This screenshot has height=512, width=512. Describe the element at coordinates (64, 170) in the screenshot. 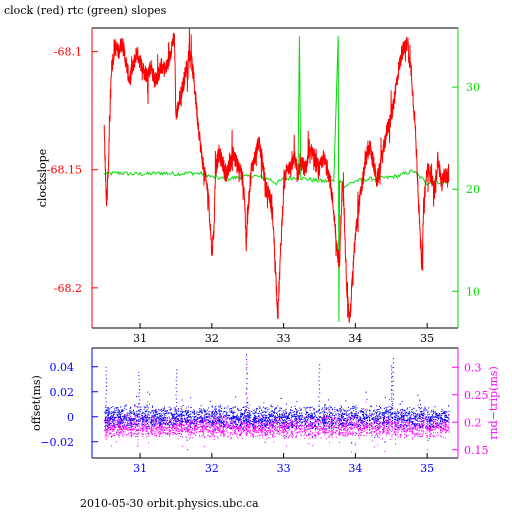

I see `top-y-tick-label: -68.15` at that location.